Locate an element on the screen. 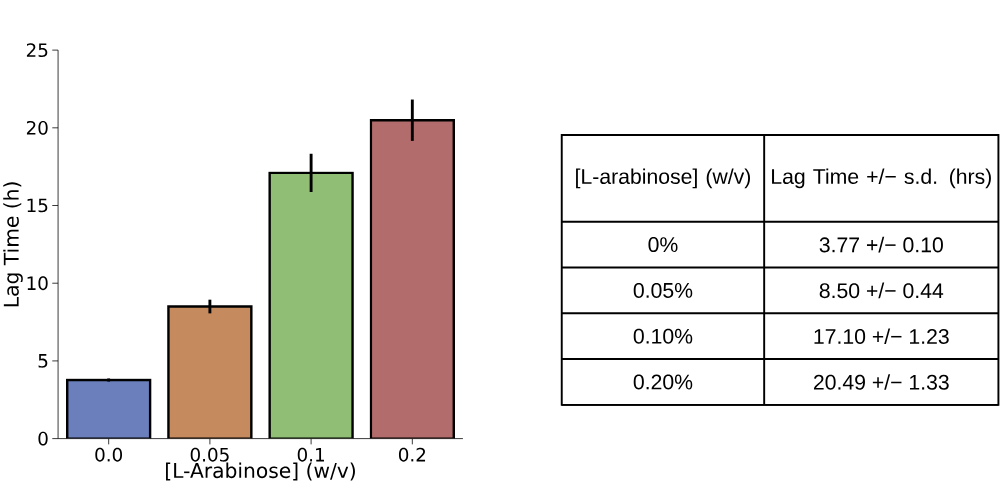 Image resolution: width=1005 pixels, height=494 pixels. text: 0.05% is located at coordinates (663, 291).